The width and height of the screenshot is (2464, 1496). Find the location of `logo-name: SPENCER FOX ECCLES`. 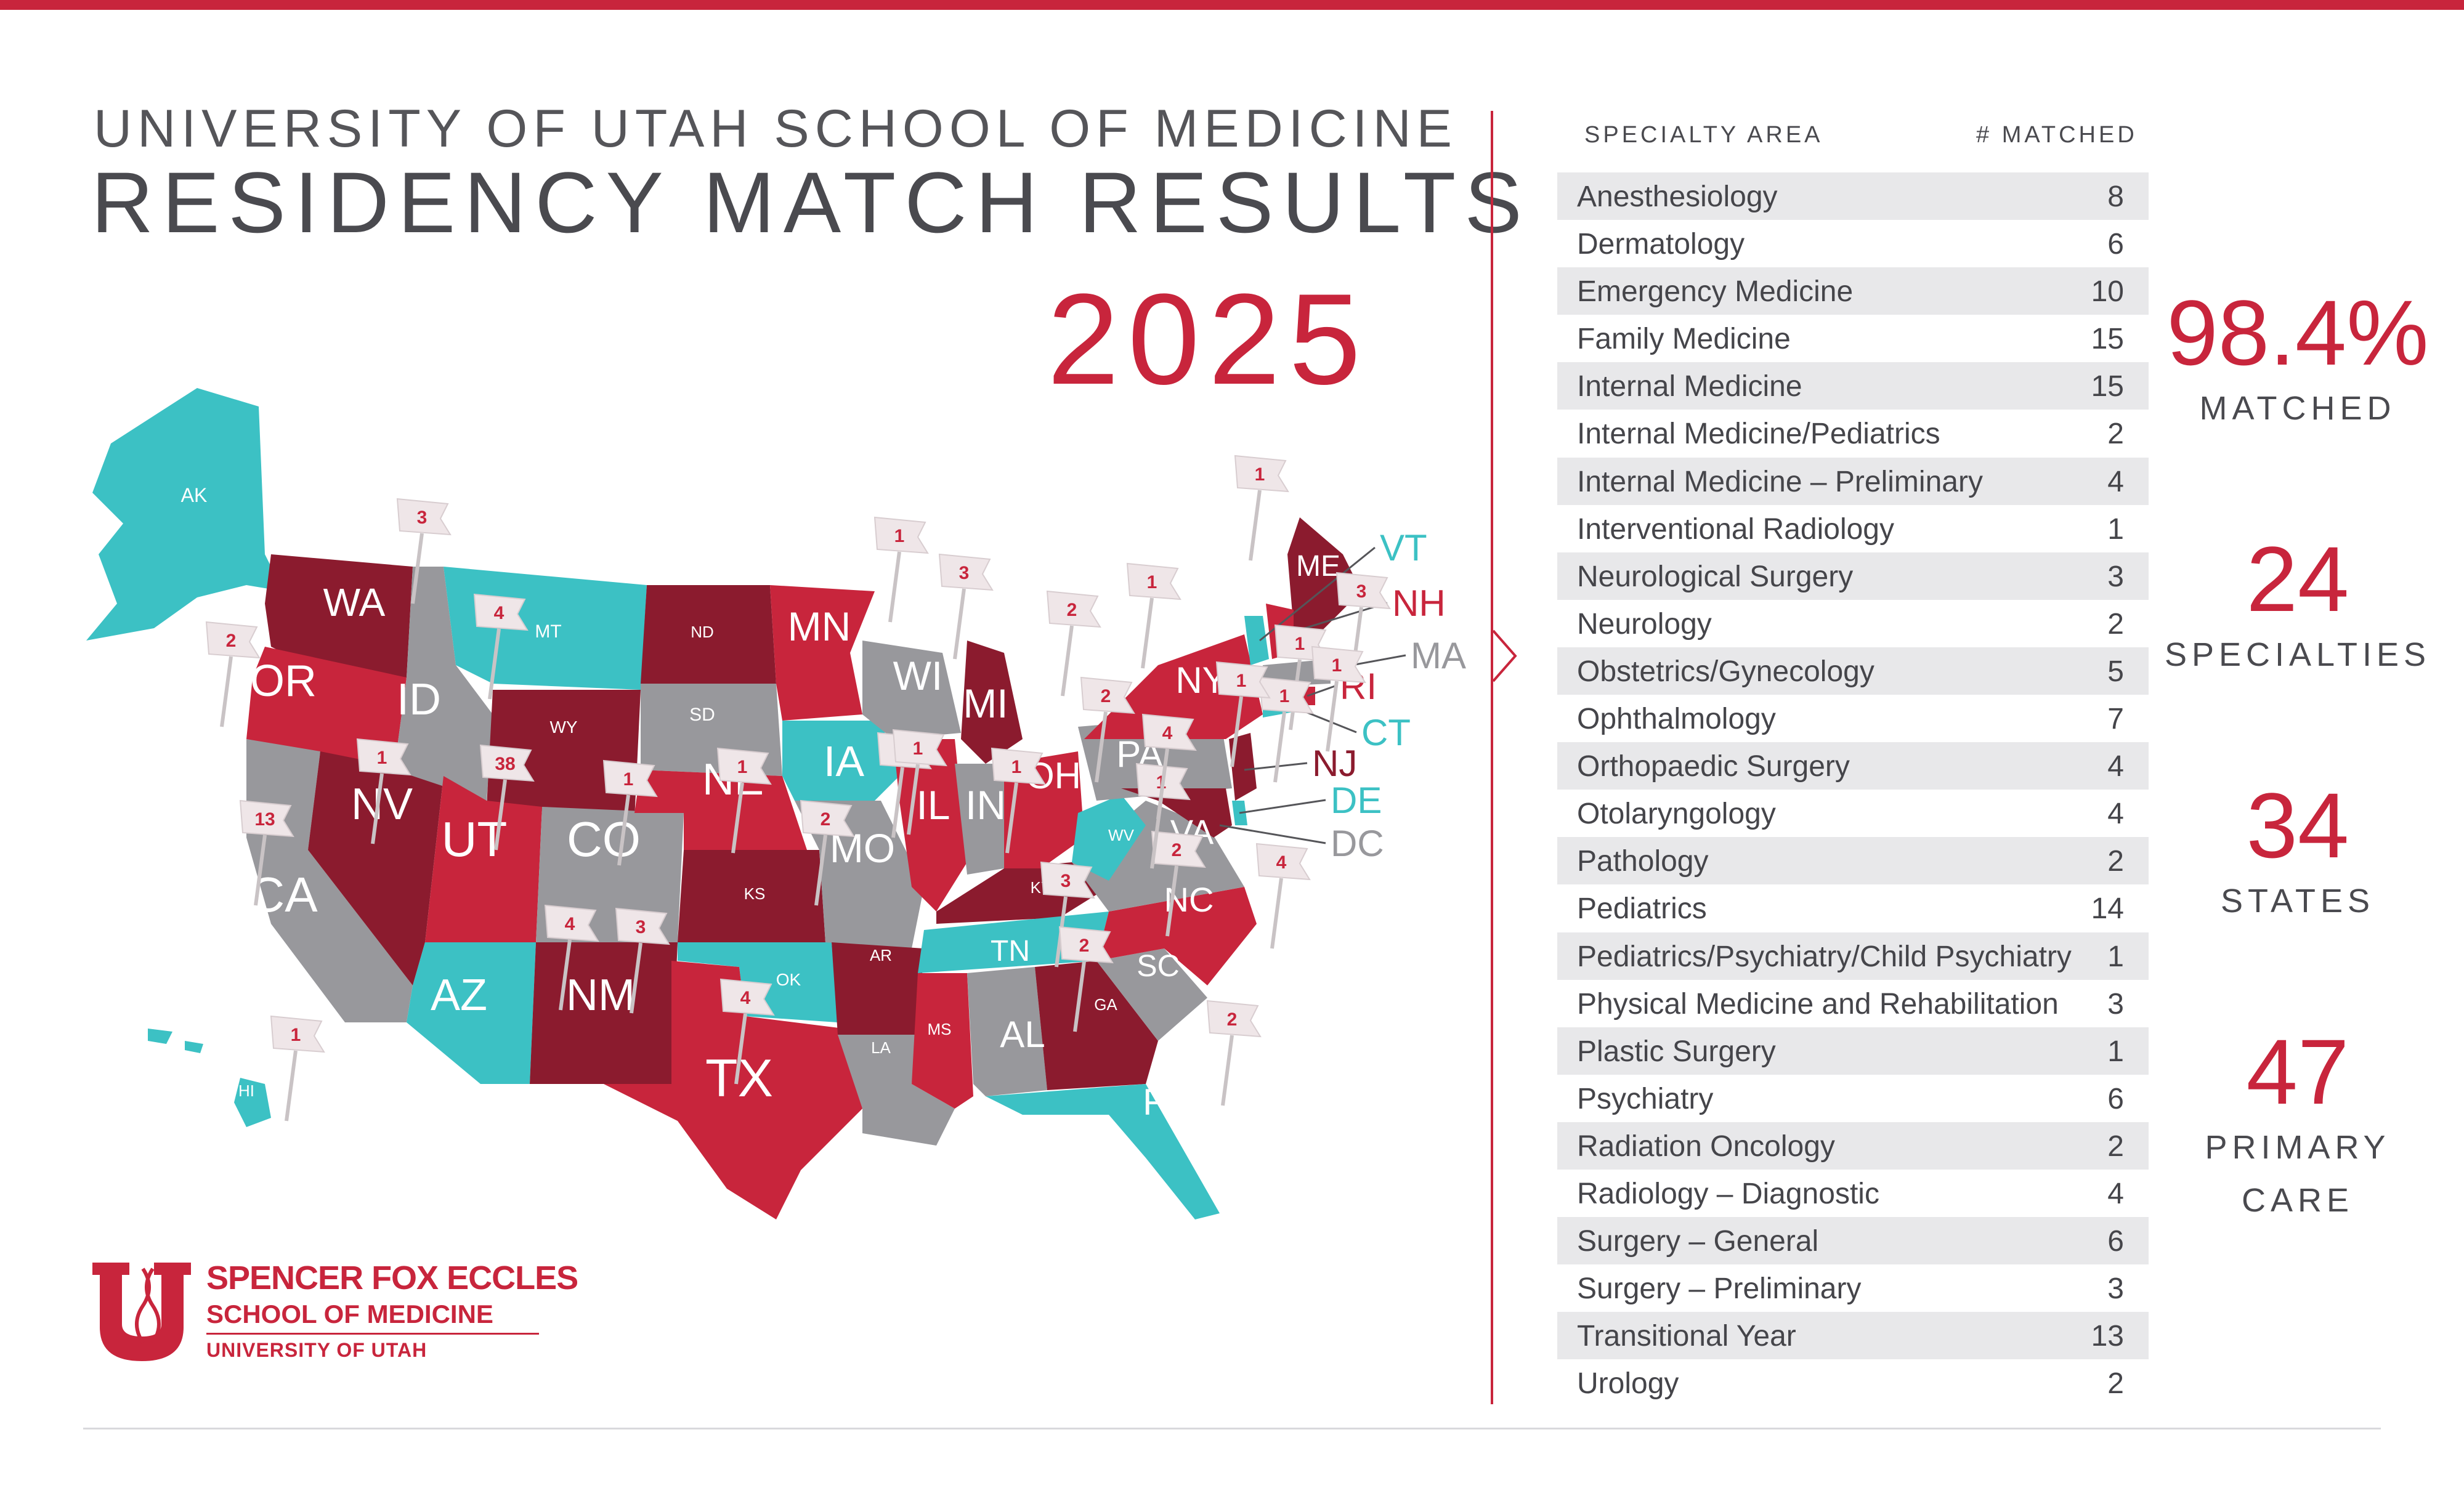

logo-name: SPENCER FOX ECCLES is located at coordinates (392, 1277).